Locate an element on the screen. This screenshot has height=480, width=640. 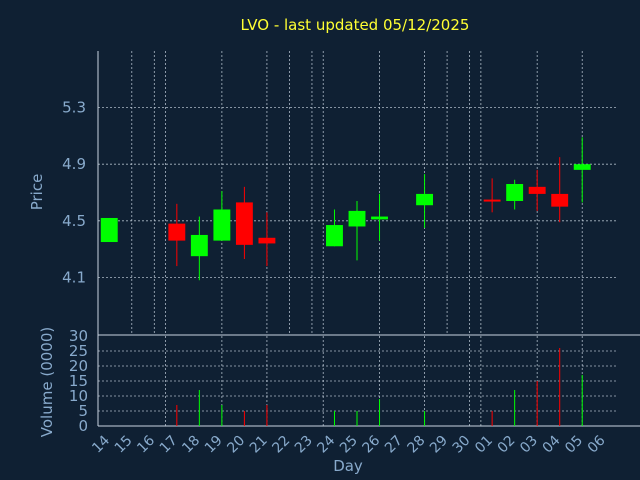
chart-title: LVO - last updated 05/12/2025 is located at coordinates (355, 25).